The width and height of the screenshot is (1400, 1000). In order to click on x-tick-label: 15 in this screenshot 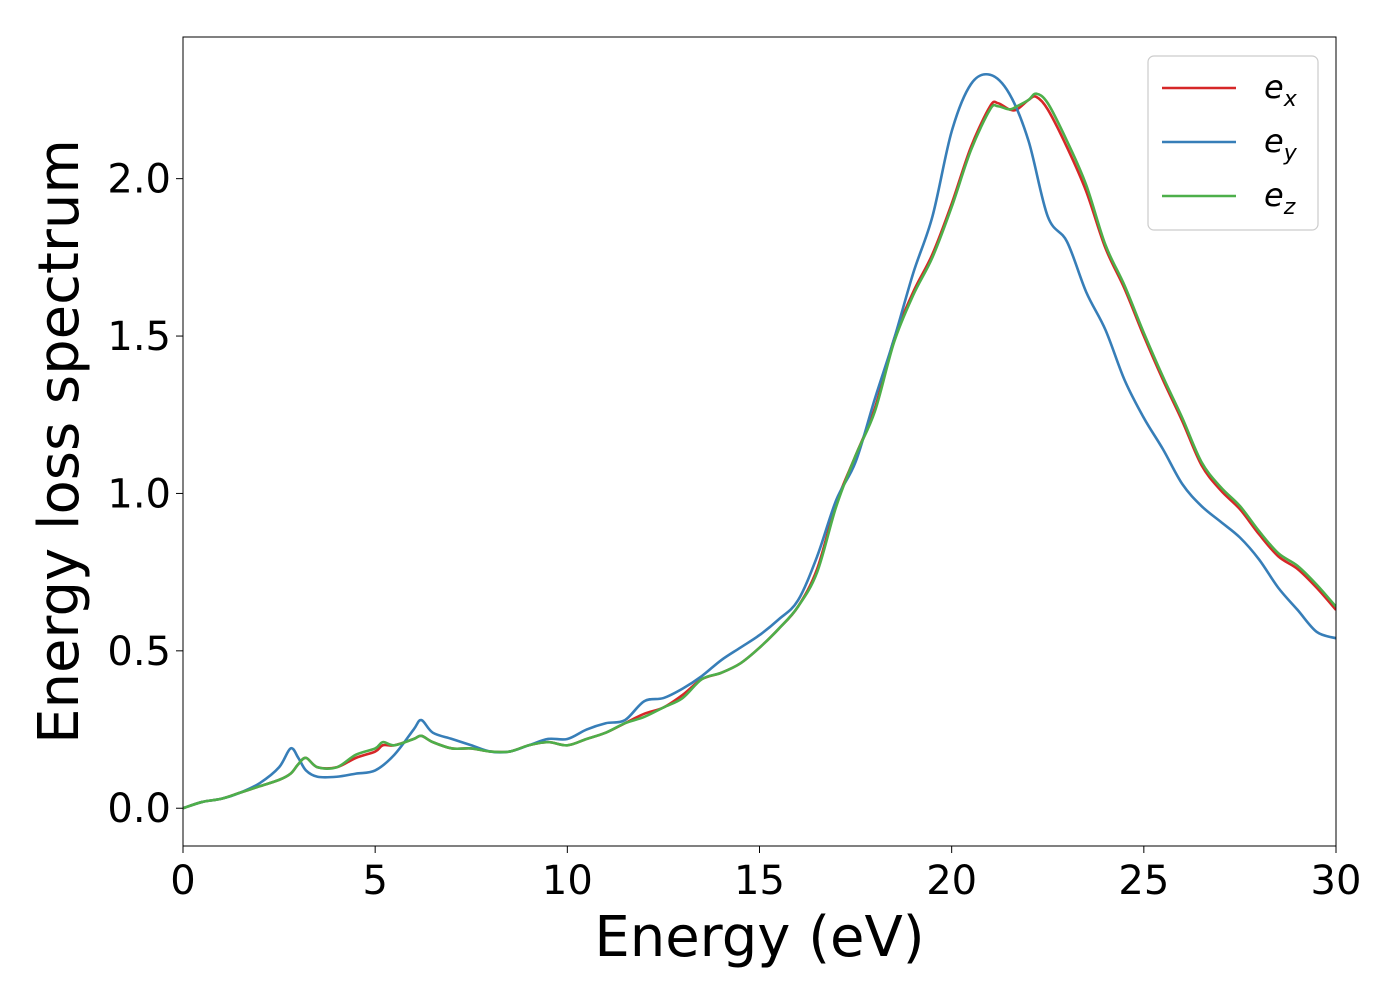, I will do `click(759, 881)`.